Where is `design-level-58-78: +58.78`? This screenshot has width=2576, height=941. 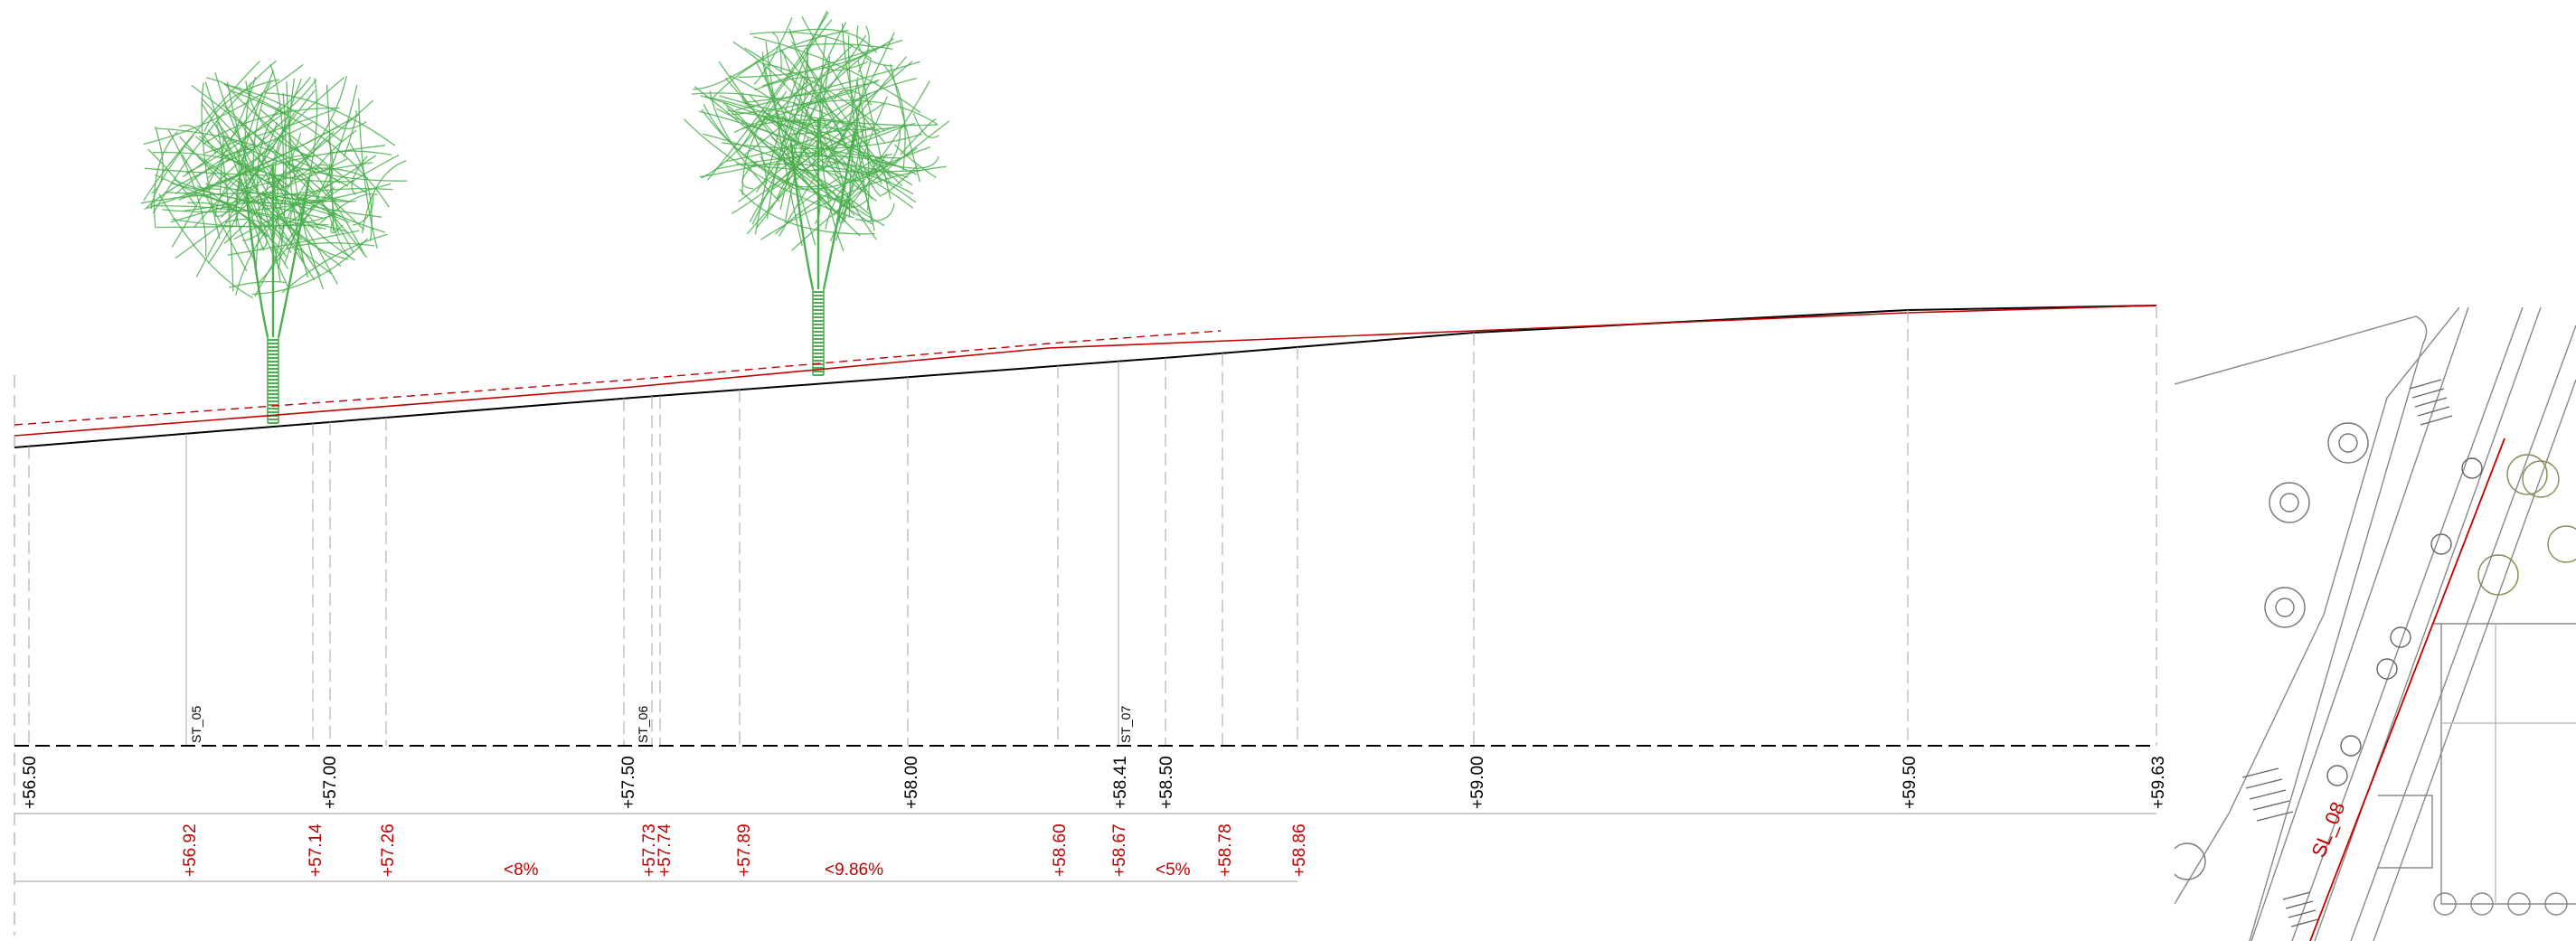
design-level-58-78: +58.78 is located at coordinates (1226, 850).